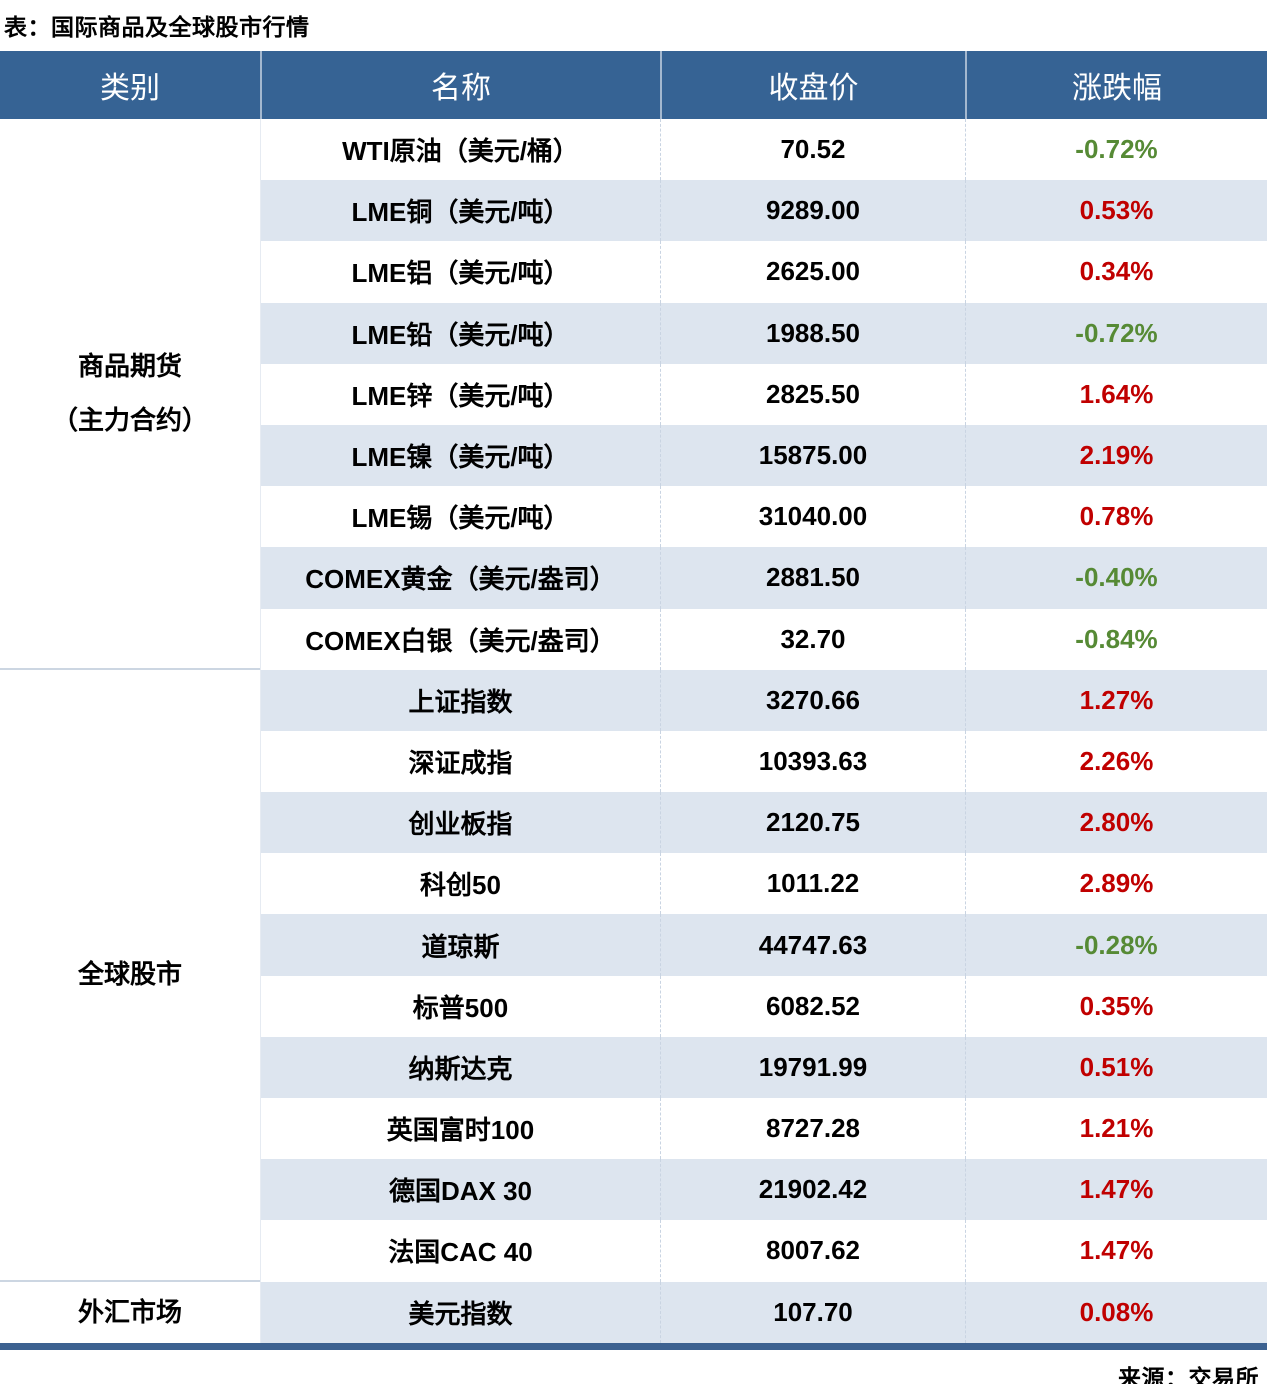 The width and height of the screenshot is (1267, 1384). I want to click on close-cell: 1988.50, so click(812, 333).